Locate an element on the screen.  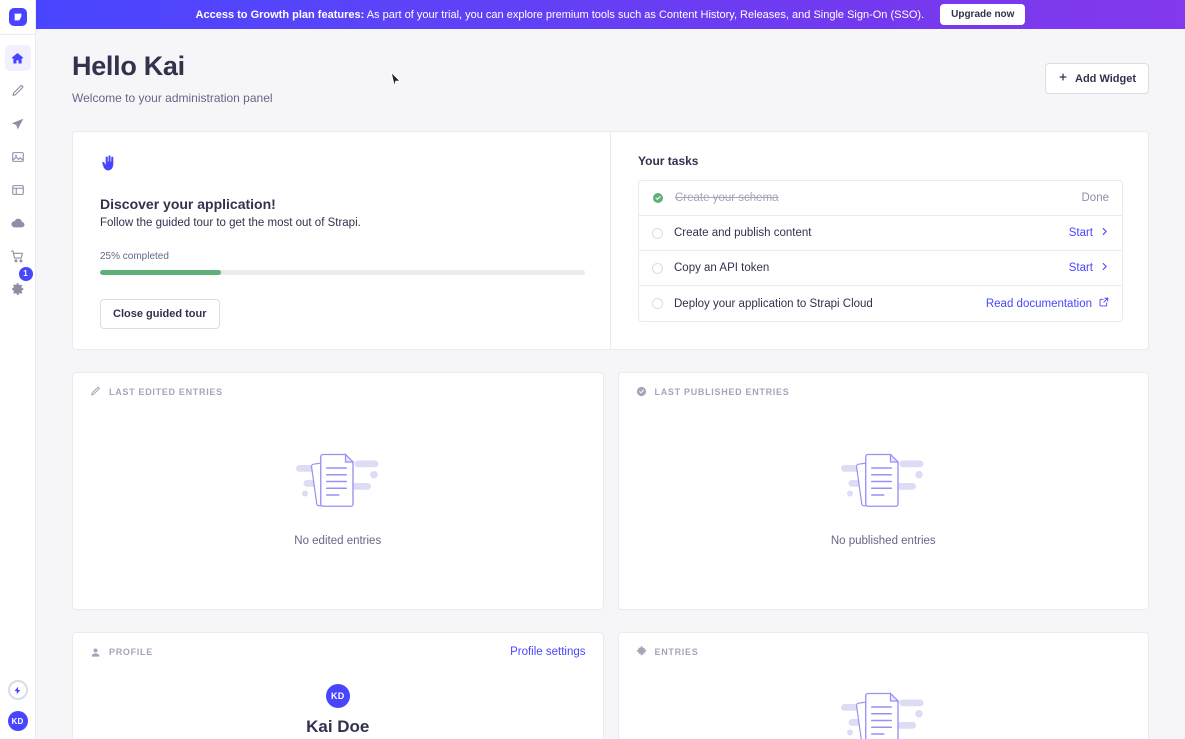
user-icon is located at coordinates (95, 652).